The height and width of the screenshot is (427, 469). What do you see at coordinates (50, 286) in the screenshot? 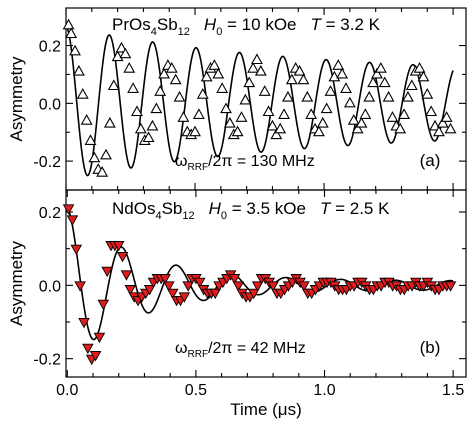
I see `y-tick-label: 0.0` at bounding box center [50, 286].